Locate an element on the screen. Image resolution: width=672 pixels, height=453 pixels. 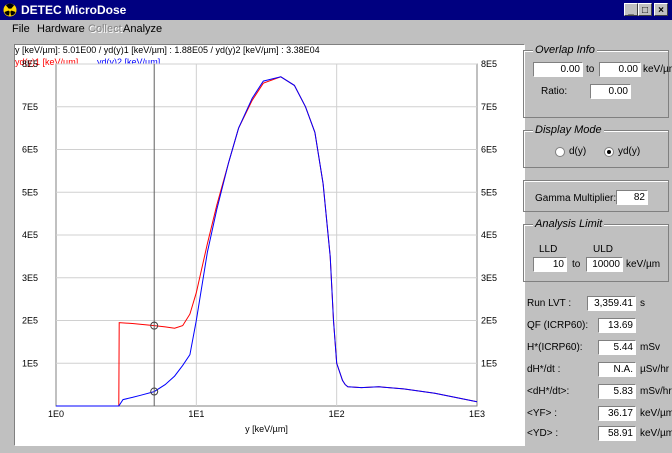
radiation-icon is located at coordinates (10, 10).